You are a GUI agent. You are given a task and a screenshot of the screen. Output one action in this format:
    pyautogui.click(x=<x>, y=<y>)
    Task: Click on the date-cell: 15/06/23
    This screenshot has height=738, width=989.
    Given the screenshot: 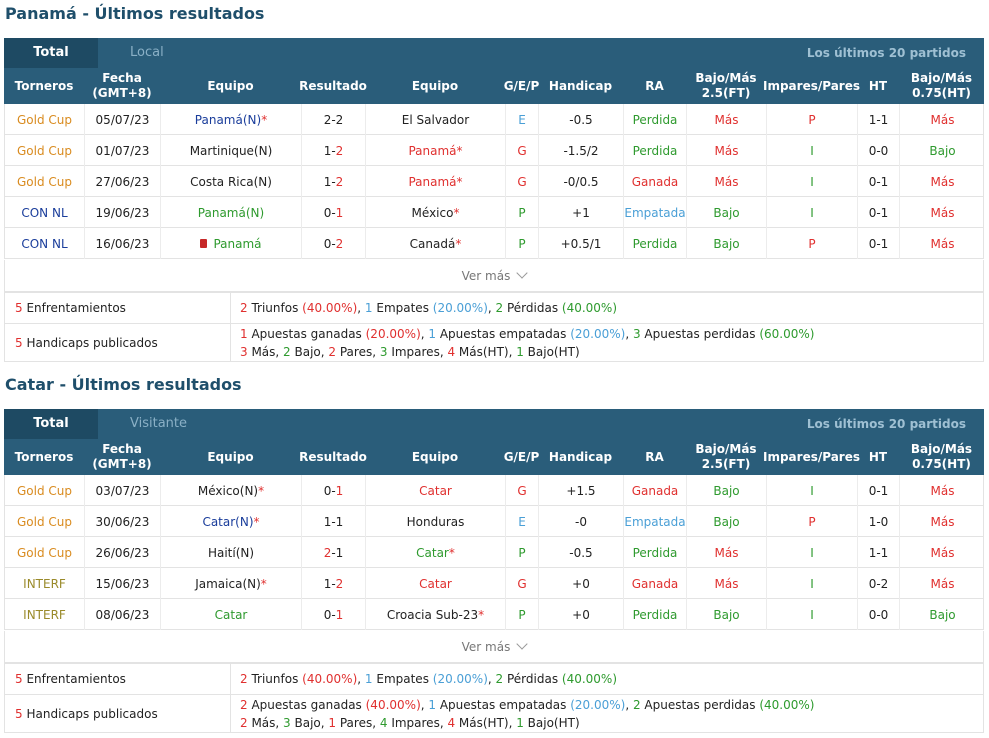 What is the action you would take?
    pyautogui.click(x=123, y=583)
    